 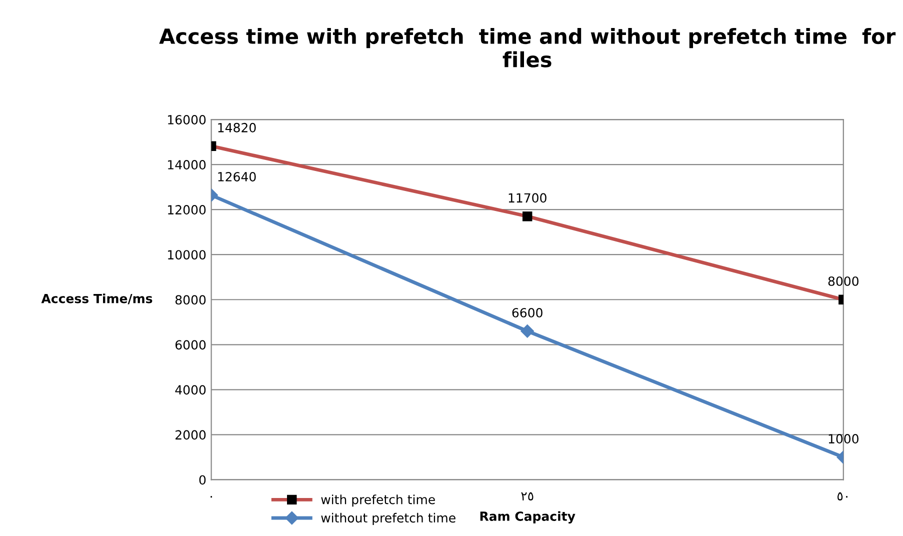 I want to click on y-tick-label: 14000, so click(x=187, y=165).